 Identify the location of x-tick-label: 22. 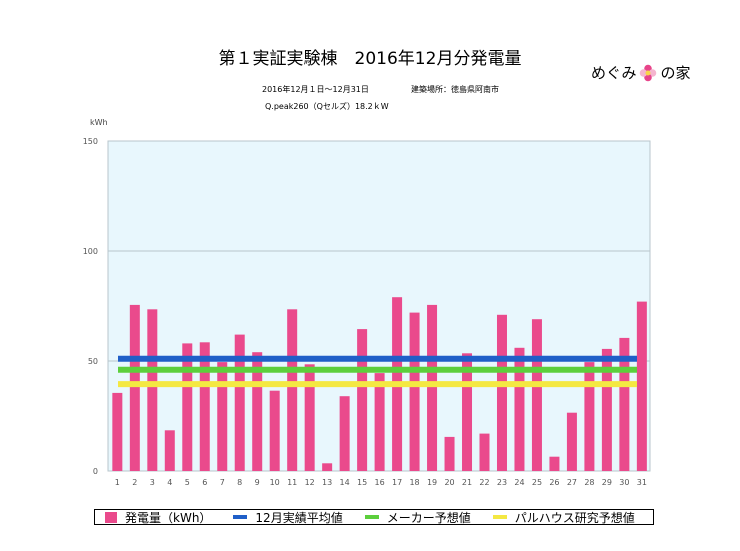
(484, 482).